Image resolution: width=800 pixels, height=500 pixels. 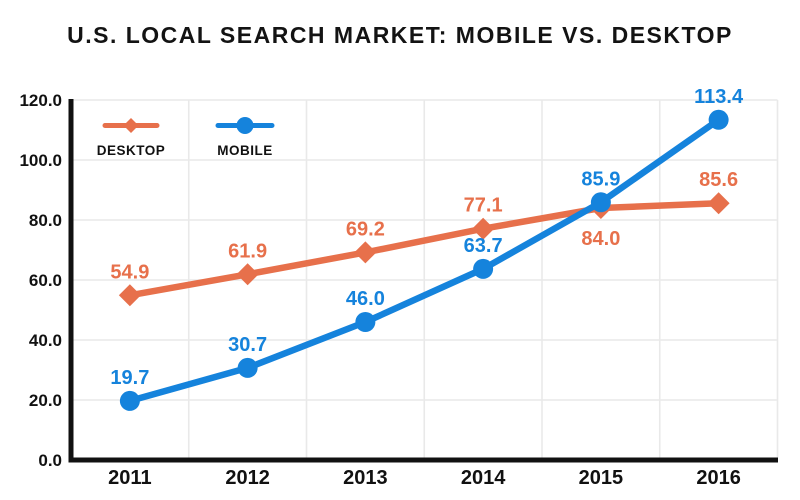 What do you see at coordinates (601, 478) in the screenshot?
I see `x-tick-label-2015: 2015` at bounding box center [601, 478].